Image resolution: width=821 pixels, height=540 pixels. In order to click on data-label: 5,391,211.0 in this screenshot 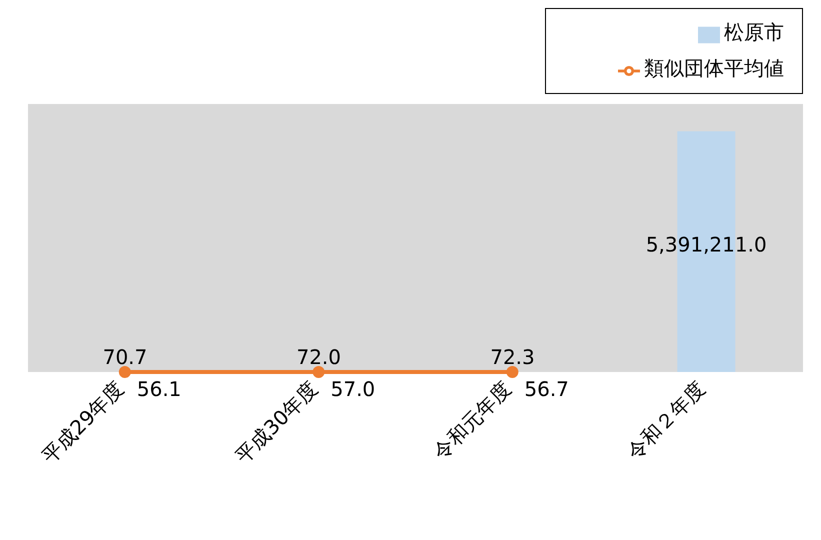, I will do `click(706, 244)`.